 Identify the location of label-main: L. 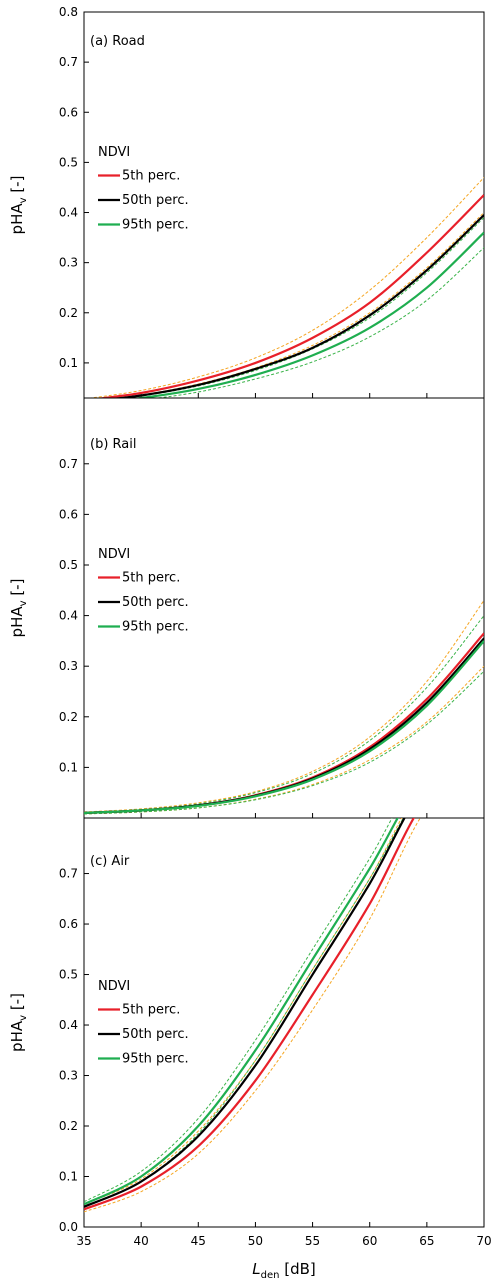
(256, 1269).